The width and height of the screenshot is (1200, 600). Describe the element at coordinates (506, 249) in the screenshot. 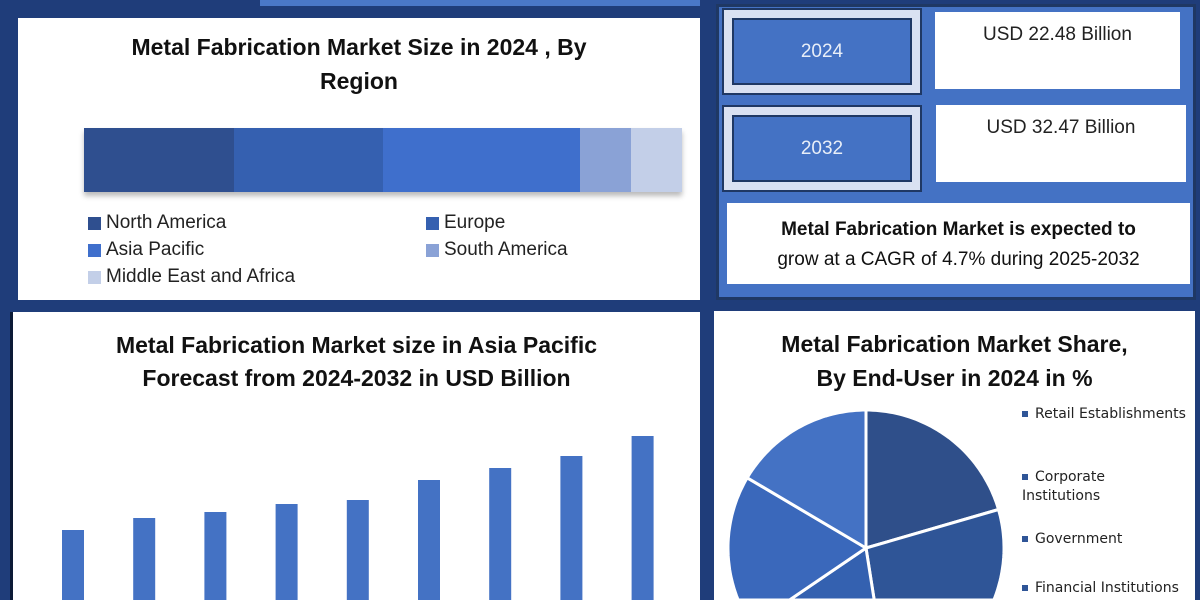

I see `legend-label: South America` at that location.